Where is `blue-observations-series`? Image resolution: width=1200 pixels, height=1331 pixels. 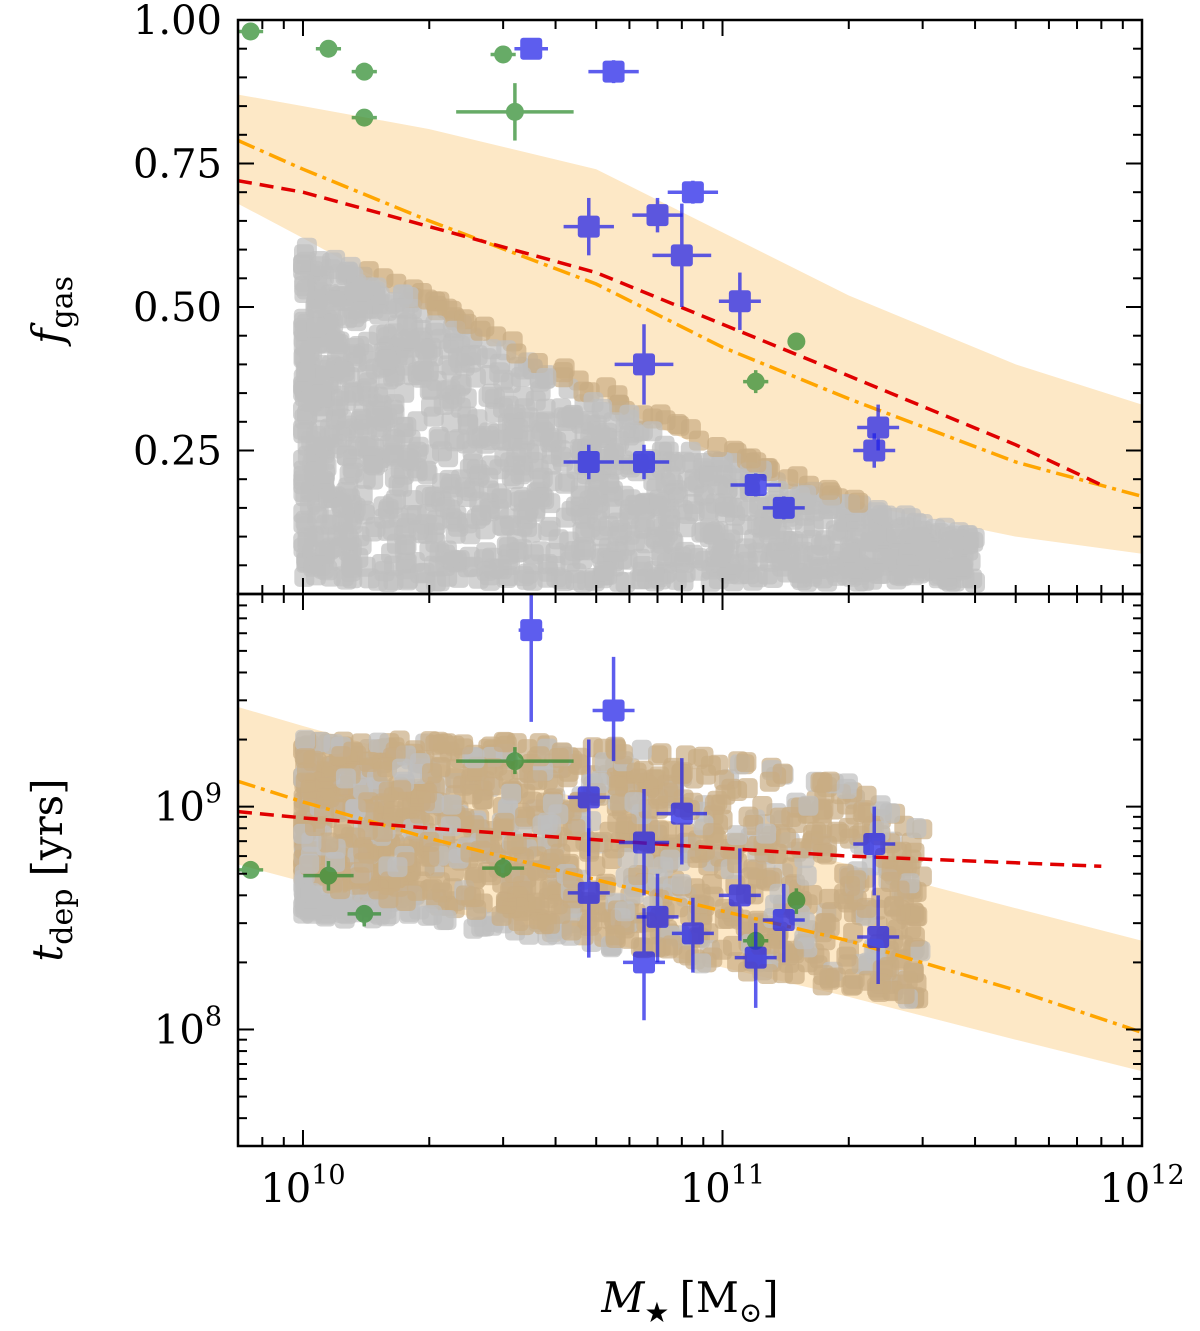
blue-observations-series is located at coordinates (709, 807).